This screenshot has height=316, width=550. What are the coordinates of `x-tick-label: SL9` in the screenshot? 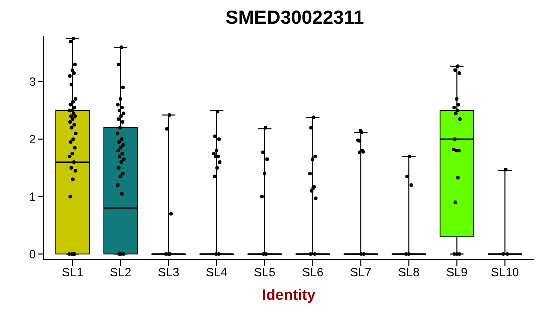 It's located at (457, 273).